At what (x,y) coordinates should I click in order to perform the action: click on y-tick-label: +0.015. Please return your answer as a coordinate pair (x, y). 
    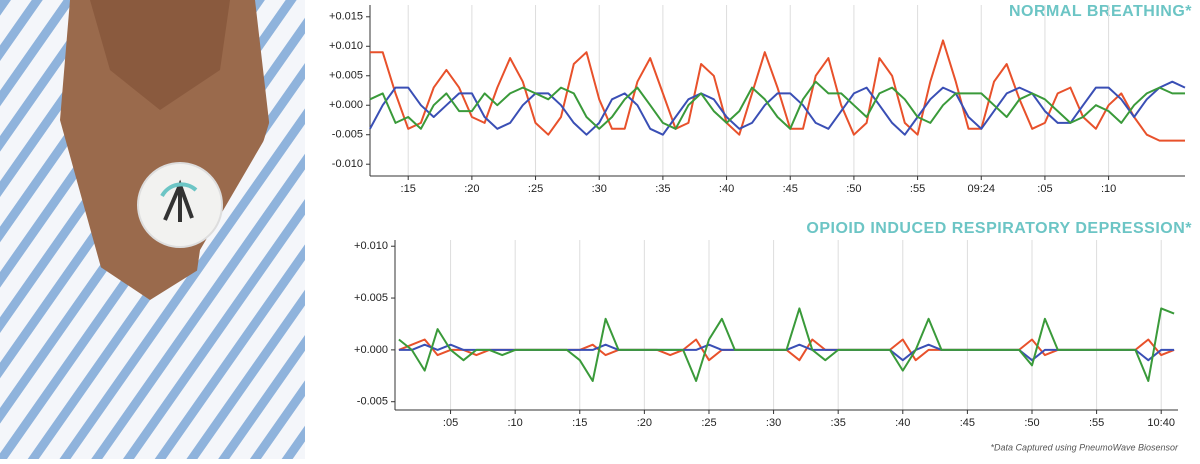
    Looking at the image, I should click on (346, 17).